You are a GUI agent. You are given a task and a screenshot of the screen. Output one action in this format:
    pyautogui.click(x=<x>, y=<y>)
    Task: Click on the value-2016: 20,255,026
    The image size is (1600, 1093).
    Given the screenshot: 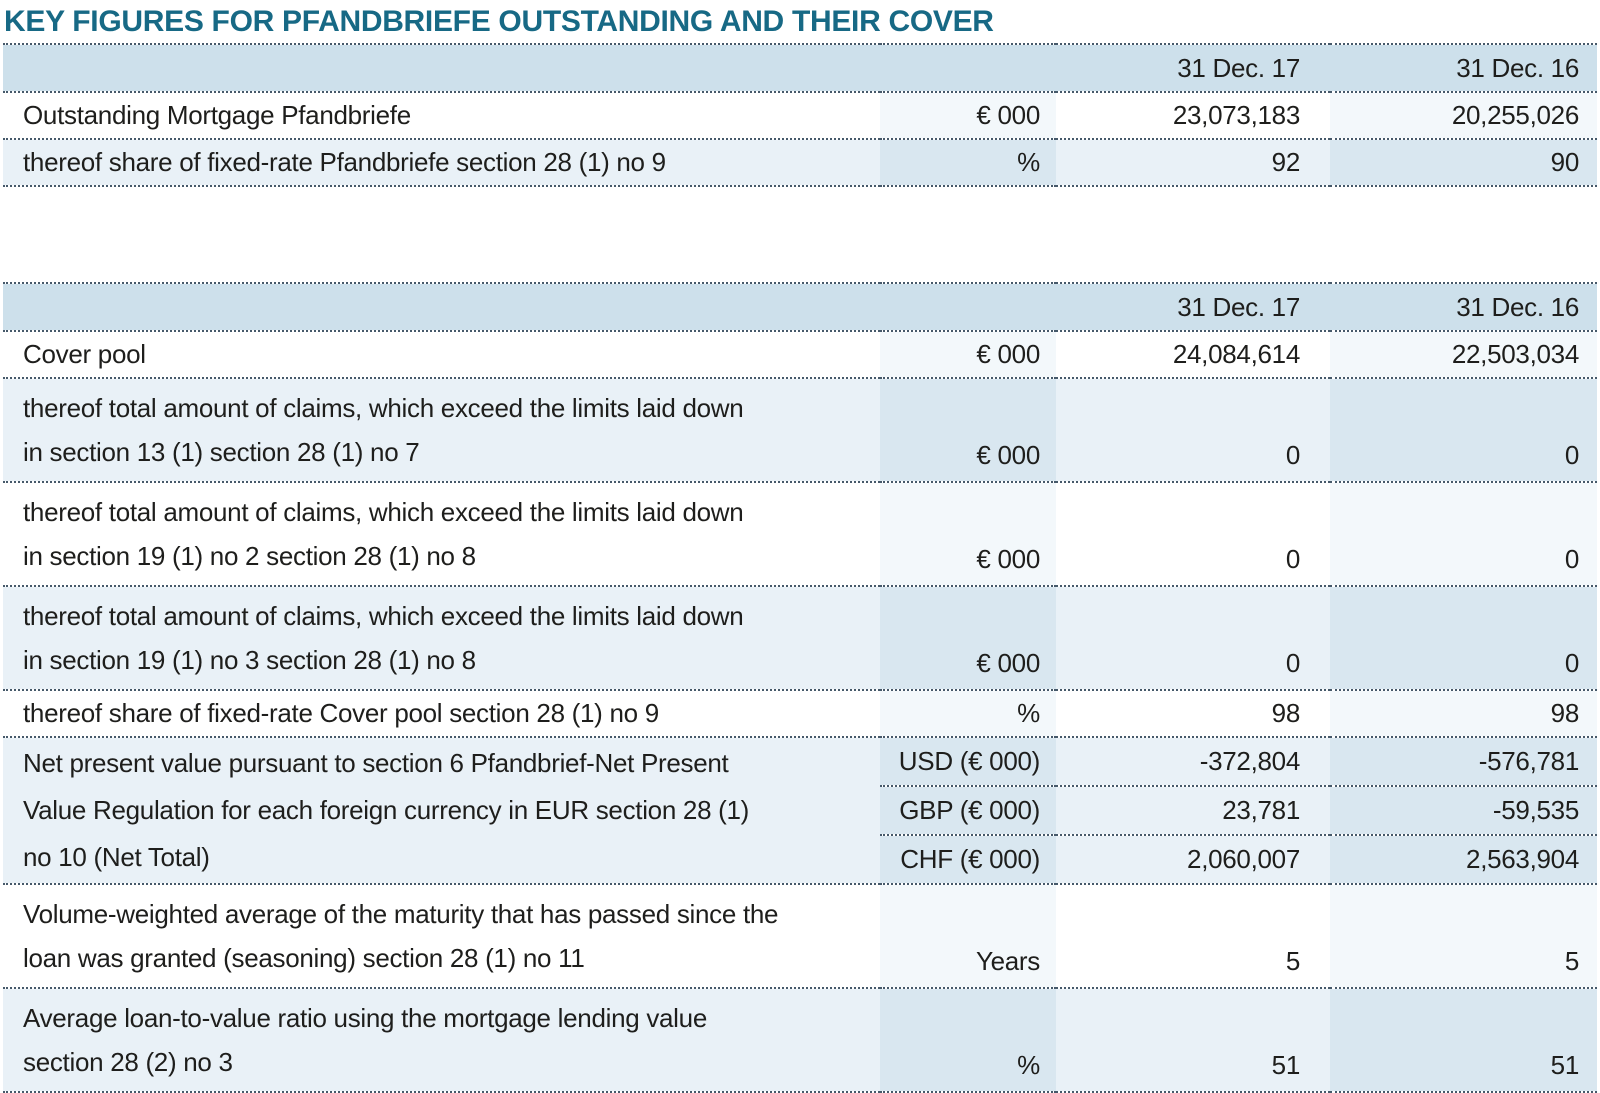 What is the action you would take?
    pyautogui.click(x=1463, y=116)
    